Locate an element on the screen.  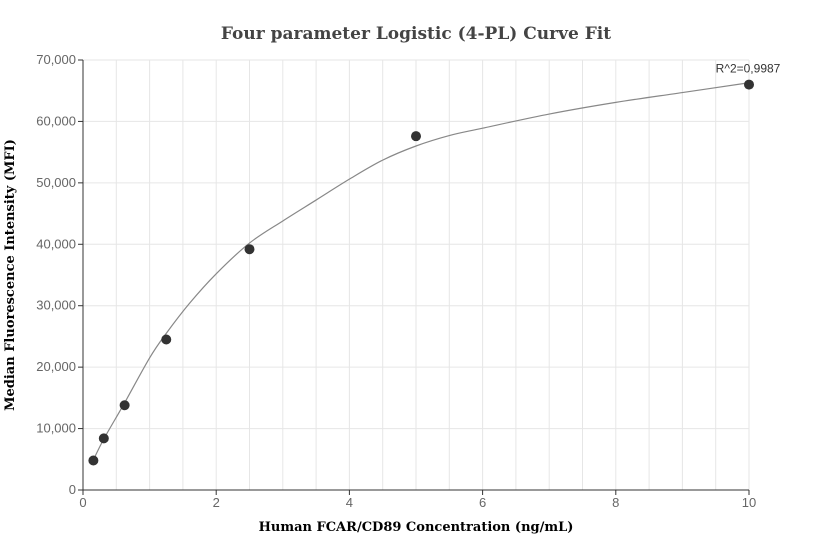
x-axis-title: Human FCAR/CD89 Concentration (ng/mL) is located at coordinates (416, 527).